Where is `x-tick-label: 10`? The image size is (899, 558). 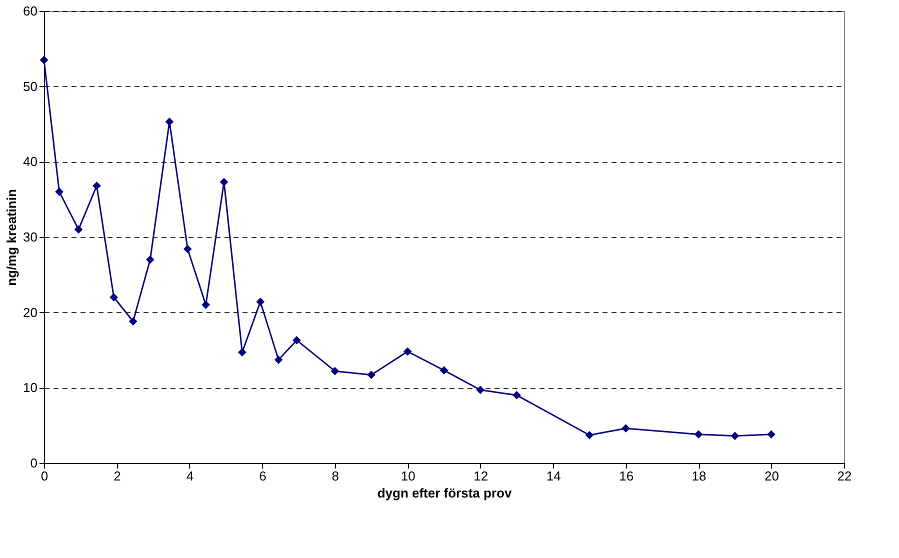
x-tick-label: 10 is located at coordinates (408, 476).